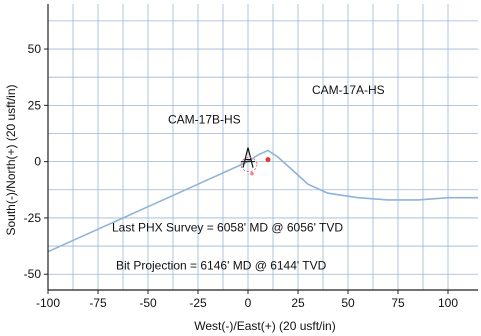  I want to click on x-tick-label: -25, so click(198, 303).